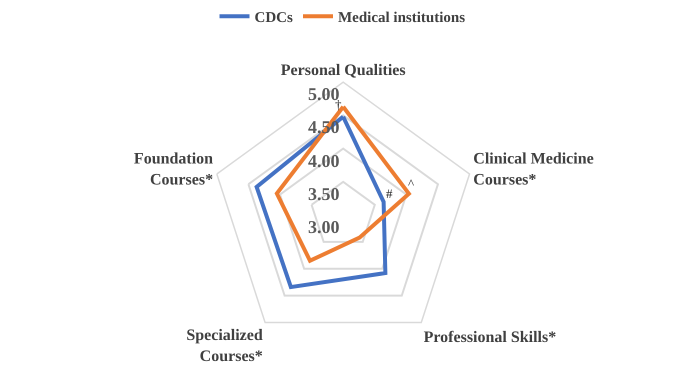 This screenshot has height=384, width=685. Describe the element at coordinates (402, 18) in the screenshot. I see `legend-label: Medical institutions` at that location.